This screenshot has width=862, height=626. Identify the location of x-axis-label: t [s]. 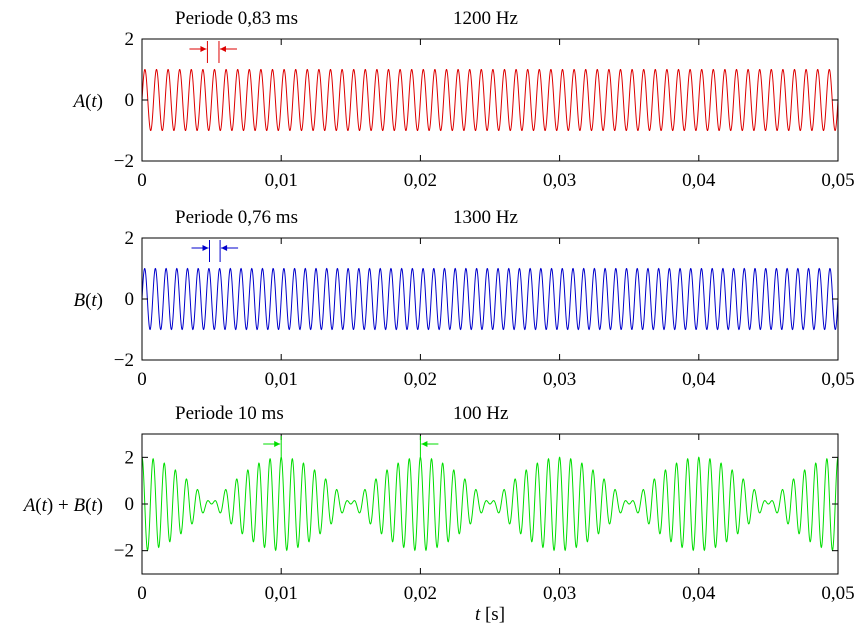
(490, 614).